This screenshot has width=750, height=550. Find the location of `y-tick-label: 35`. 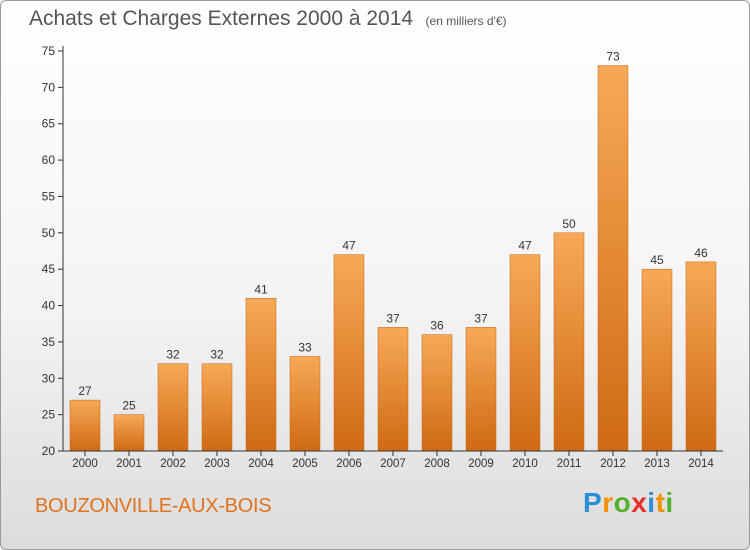

y-tick-label: 35 is located at coordinates (49, 342).